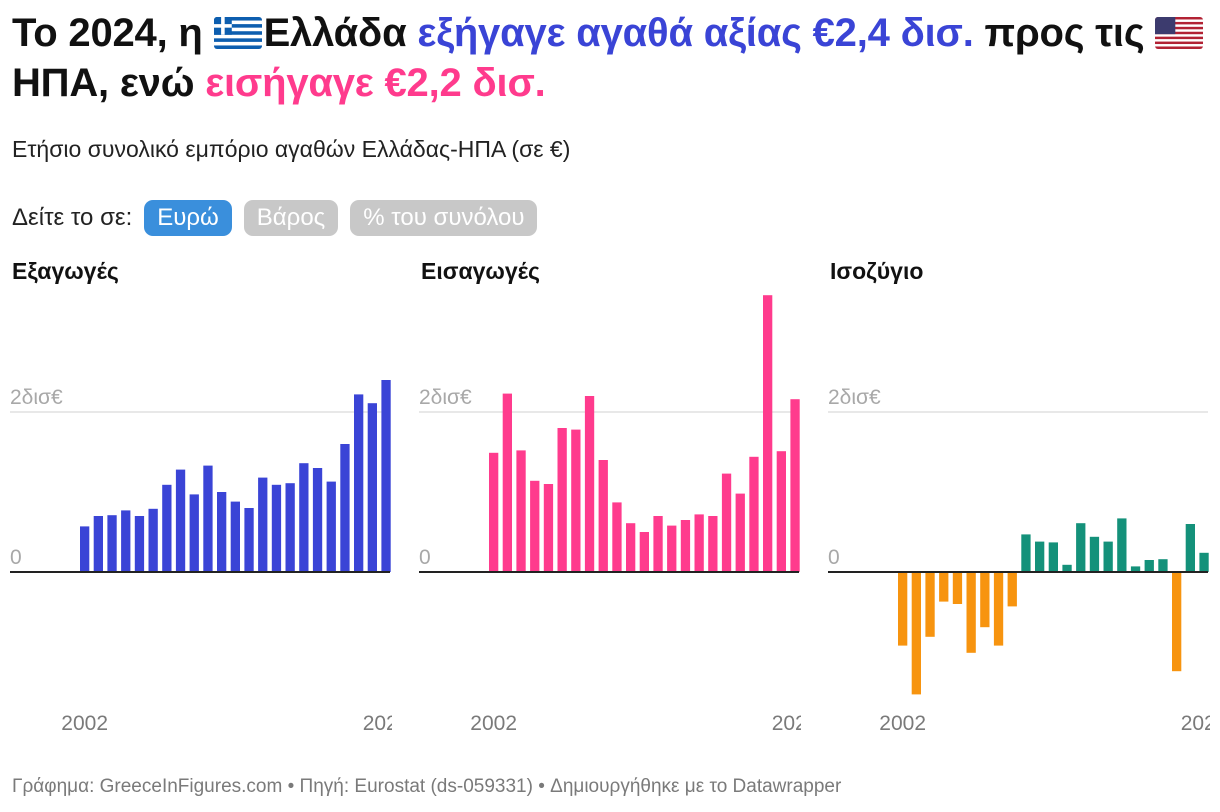  What do you see at coordinates (386, 476) in the screenshot?
I see `exports-bar-2024` at bounding box center [386, 476].